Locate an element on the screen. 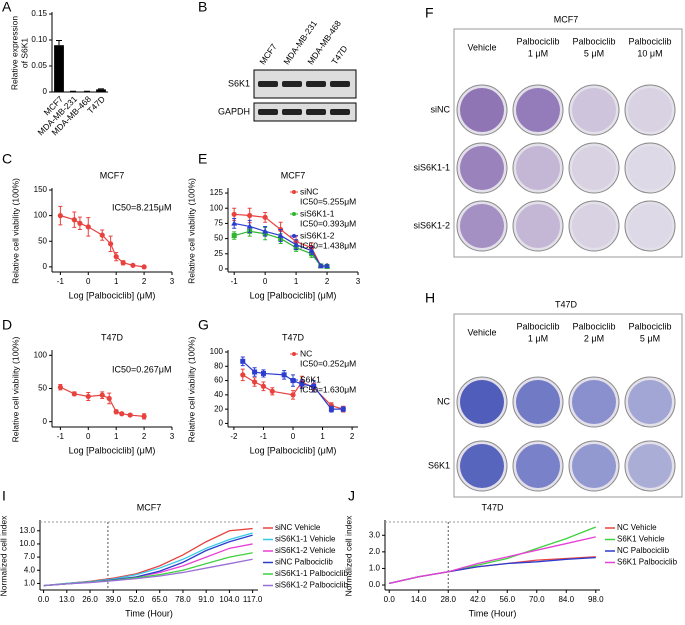 This screenshot has height=625, width=685. x-tick-label: 117.0 is located at coordinates (253, 599).